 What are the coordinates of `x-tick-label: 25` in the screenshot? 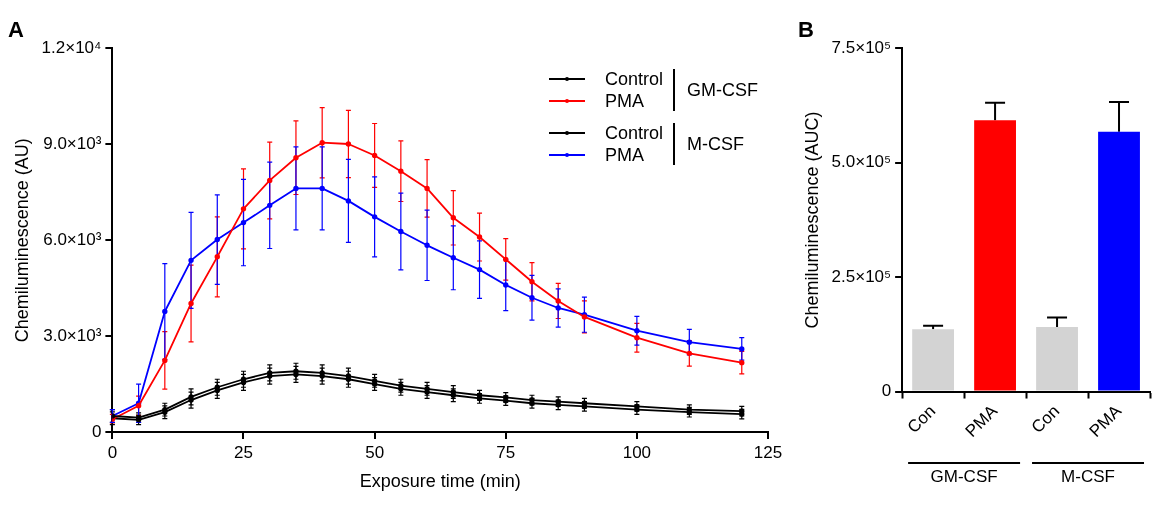 It's located at (243, 452).